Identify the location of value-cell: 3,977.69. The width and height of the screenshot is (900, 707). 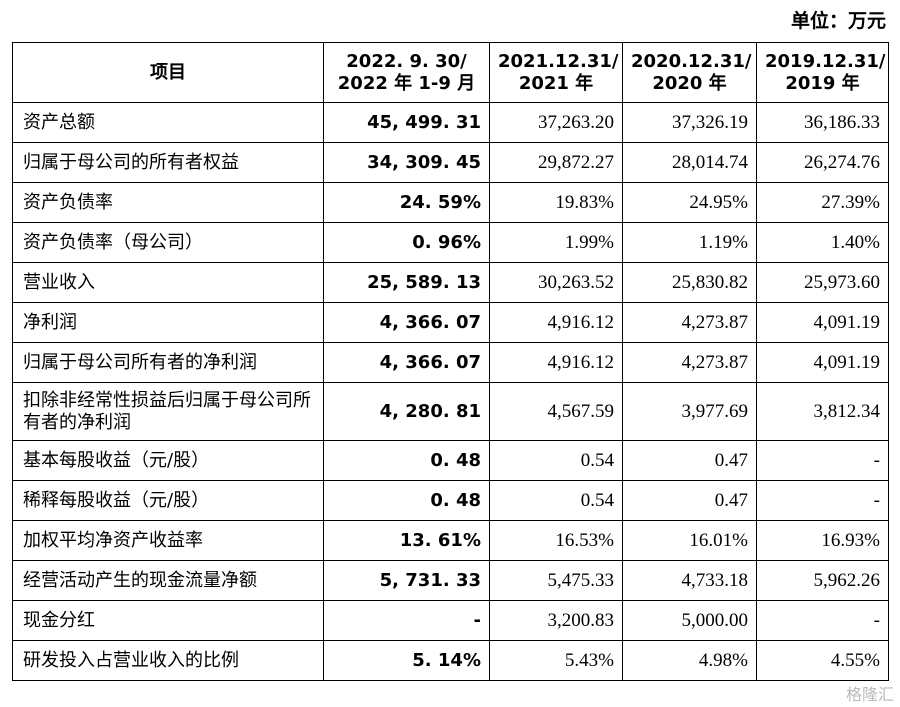
(689, 411).